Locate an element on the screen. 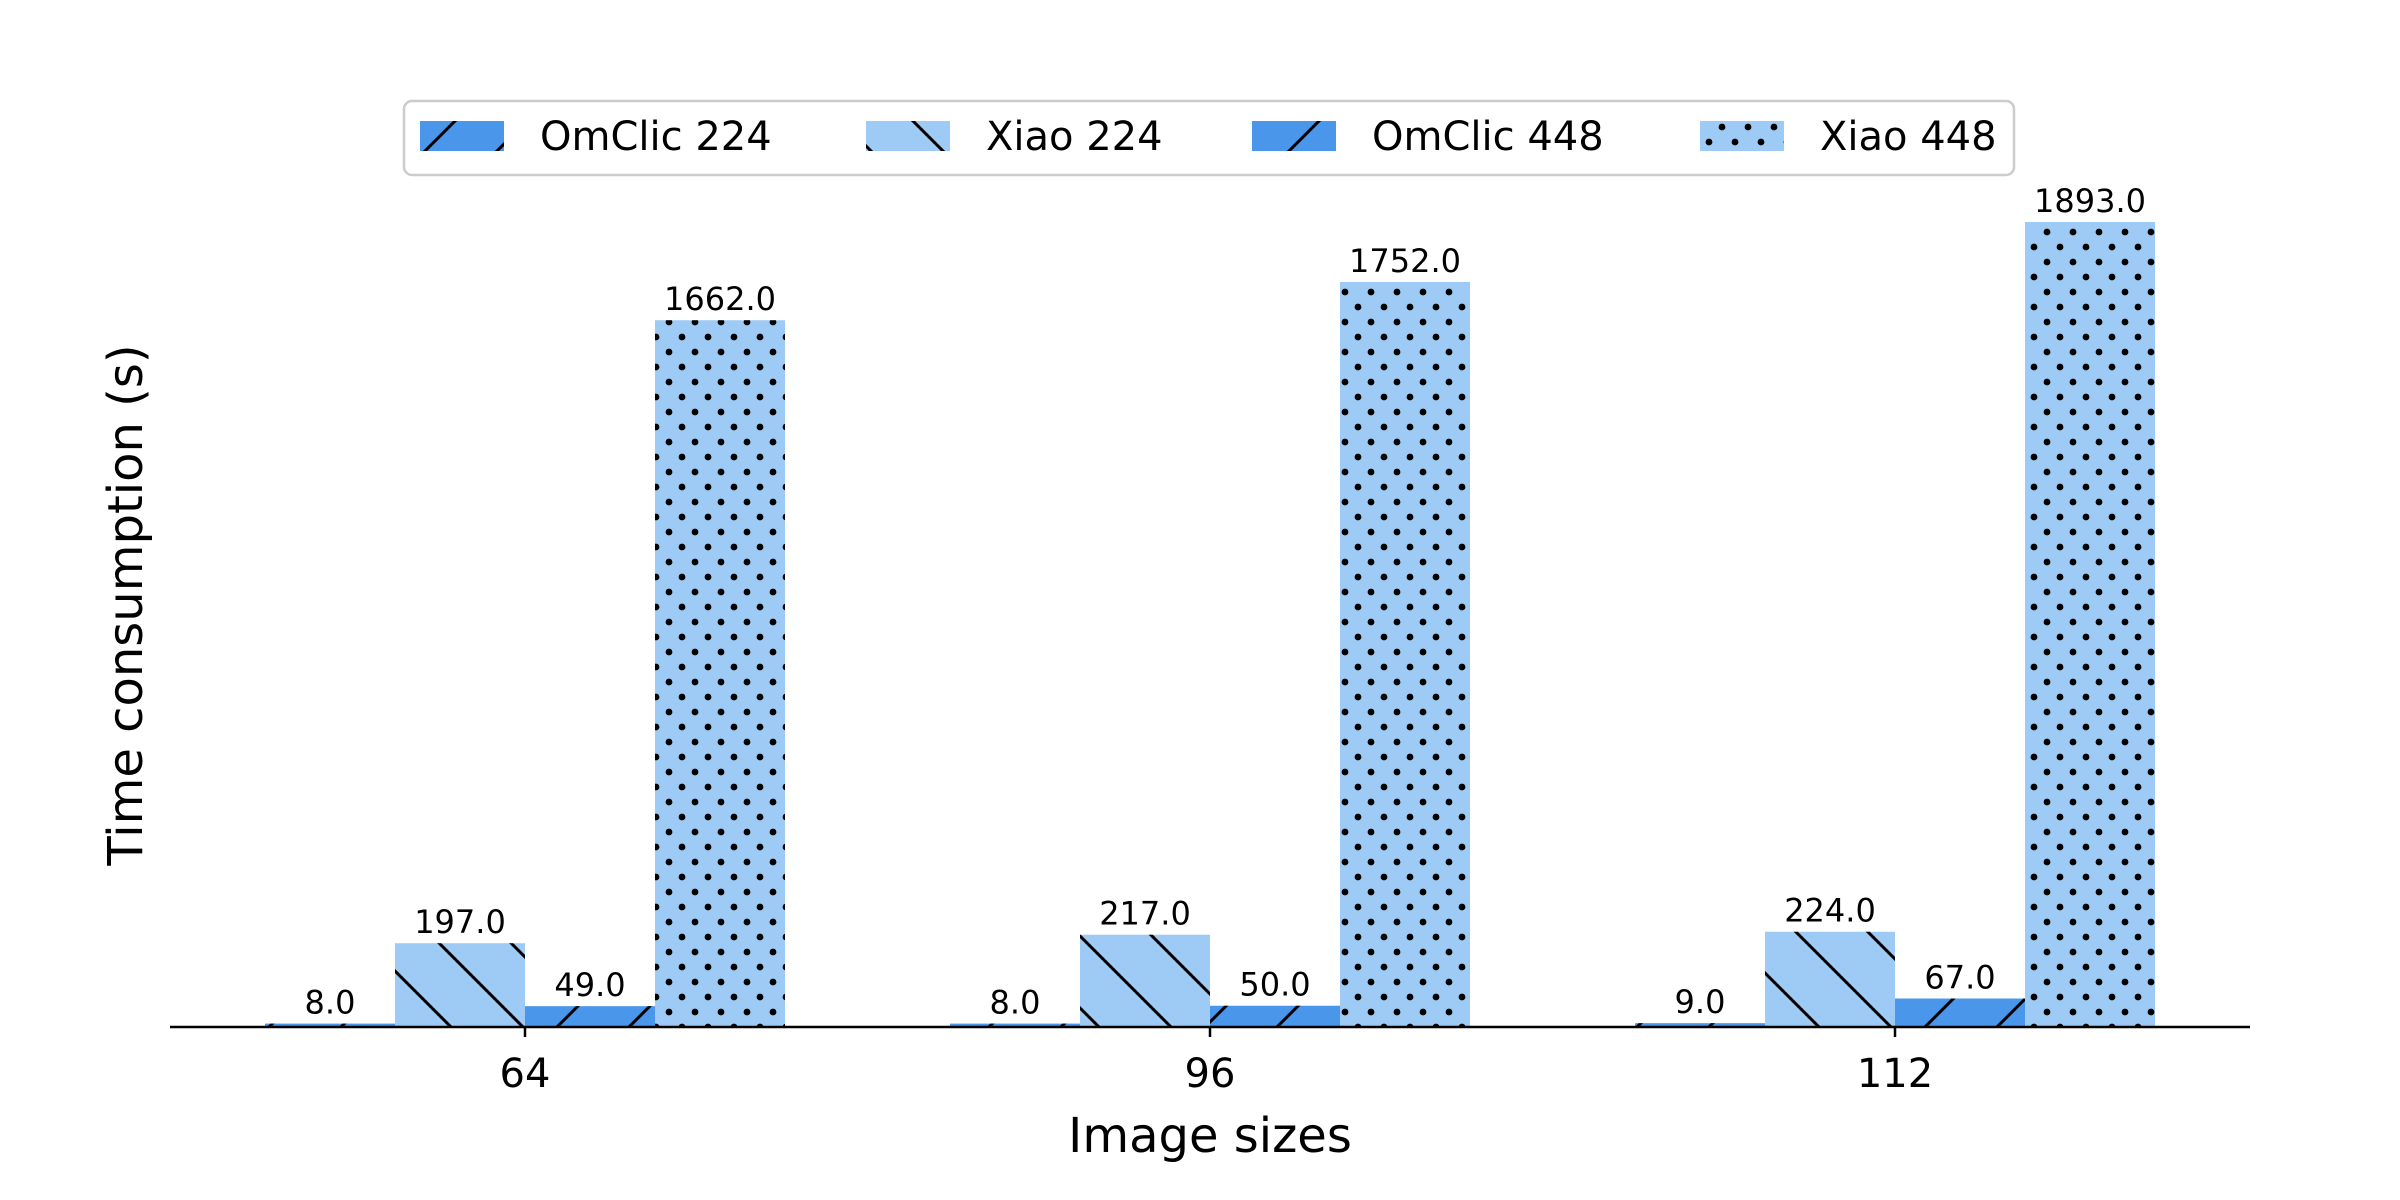  legend-label-omclic-224: OmClic 224 is located at coordinates (656, 137).